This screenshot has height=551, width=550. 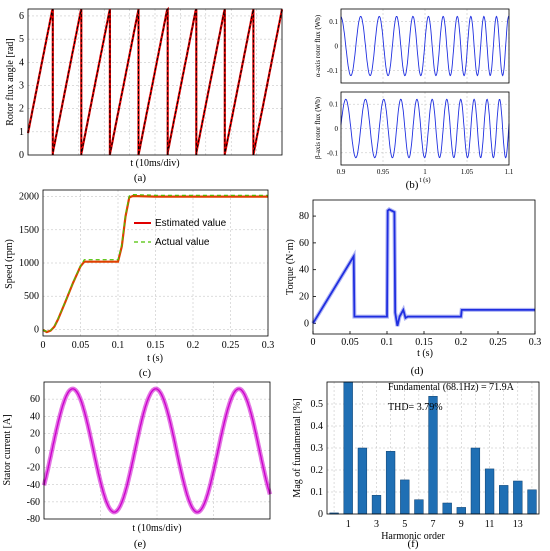 I want to click on c-axes-frame, so click(x=155, y=263).